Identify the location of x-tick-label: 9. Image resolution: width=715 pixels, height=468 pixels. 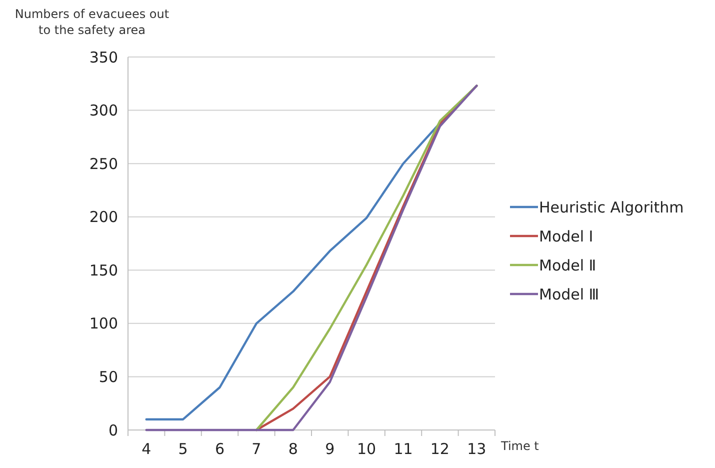
(330, 449).